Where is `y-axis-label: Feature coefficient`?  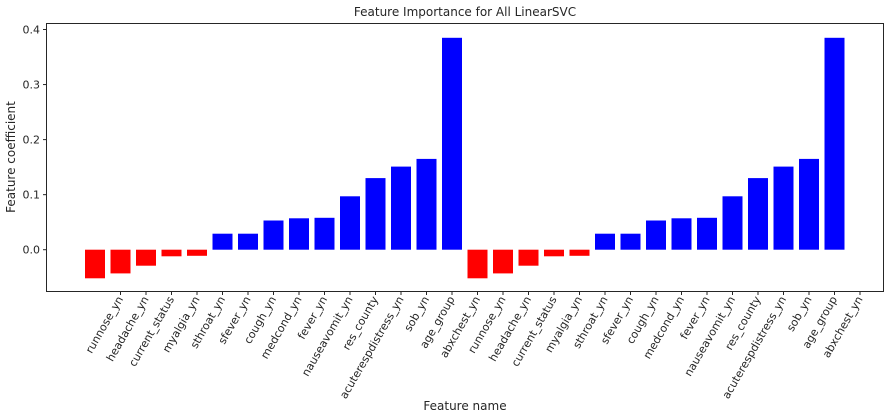
y-axis-label: Feature coefficient is located at coordinates (11, 157).